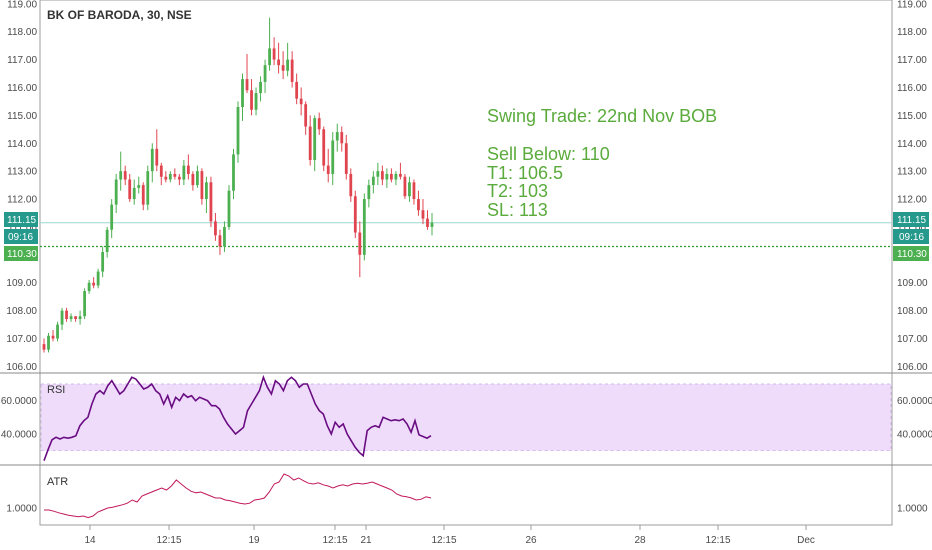 This screenshot has height=550, width=932. Describe the element at coordinates (548, 154) in the screenshot. I see `annotation-line-2: Sell Below: 110` at that location.